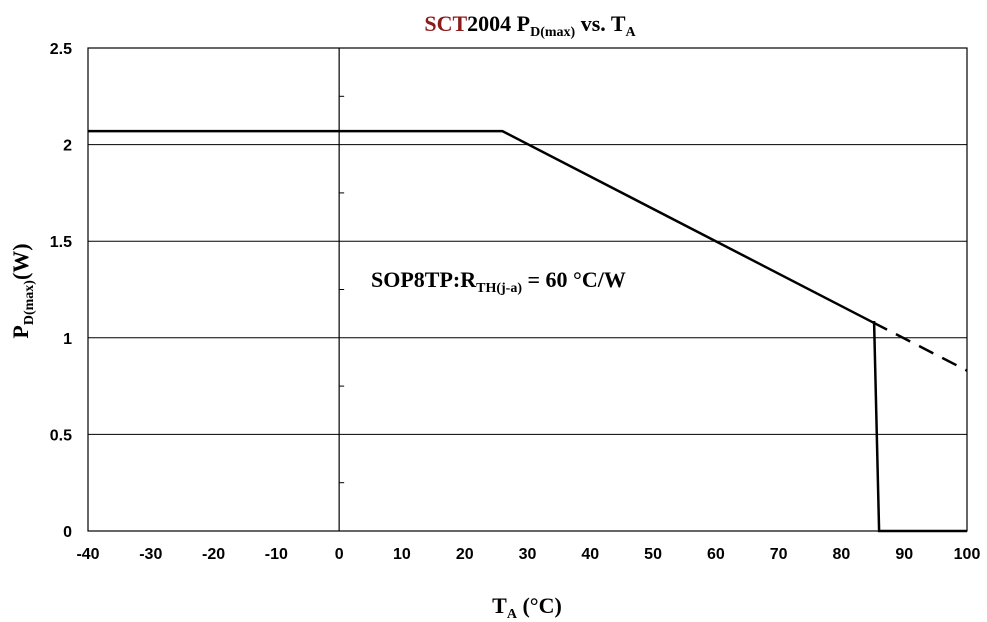 Image resolution: width=987 pixels, height=622 pixels. I want to click on x-tick-label: 0, so click(339, 554).